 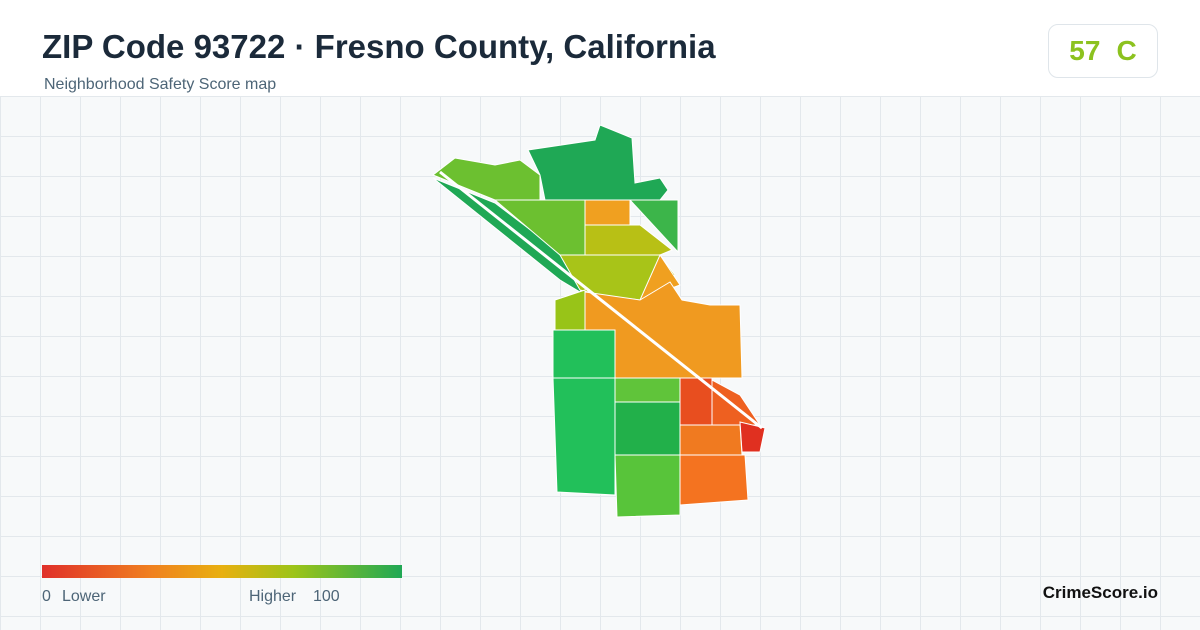 What do you see at coordinates (160, 84) in the screenshot?
I see `subtitle: Neighborhood Safety Score map` at bounding box center [160, 84].